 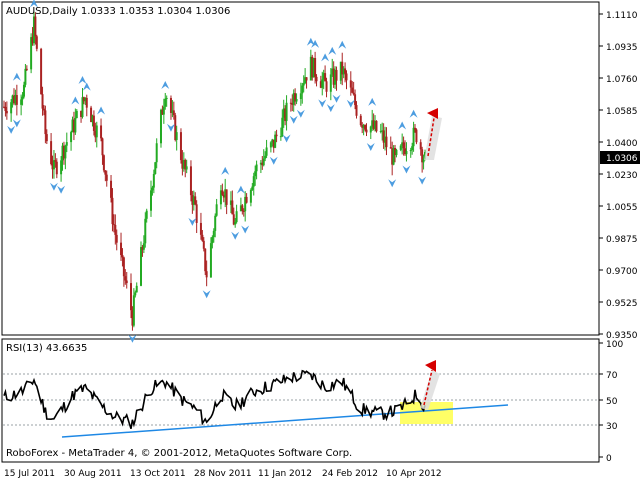 What do you see at coordinates (622, 144) in the screenshot?
I see `price-tick: 1.0400` at bounding box center [622, 144].